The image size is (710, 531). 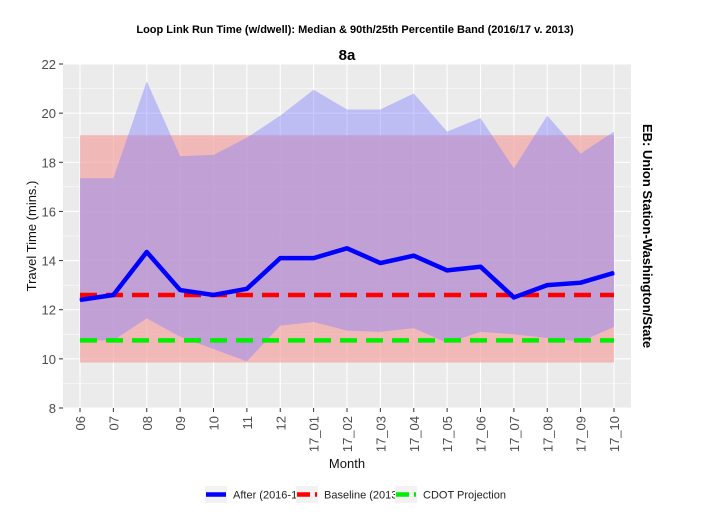 What do you see at coordinates (80, 423) in the screenshot?
I see `x-tick-label: 06` at bounding box center [80, 423].